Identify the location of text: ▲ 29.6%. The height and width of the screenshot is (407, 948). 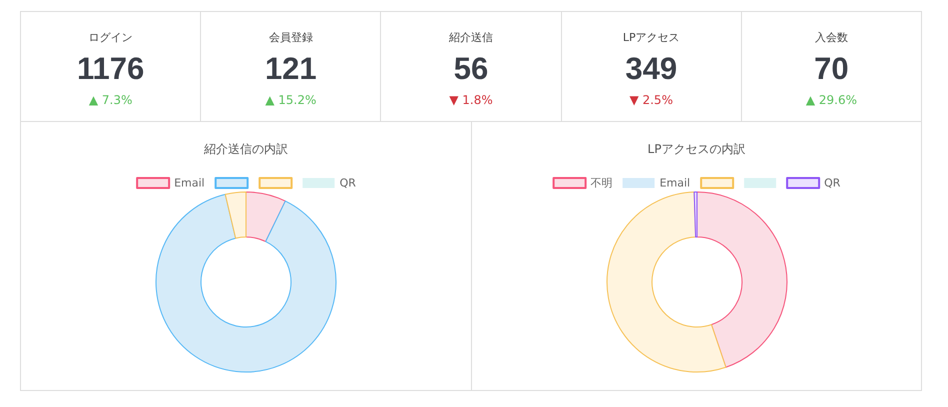
(831, 100).